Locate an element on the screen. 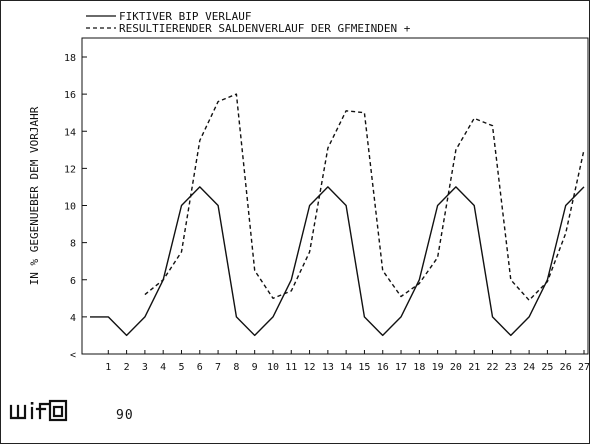 This screenshot has width=591, height=445. x-tick-label: 24 is located at coordinates (529, 367).